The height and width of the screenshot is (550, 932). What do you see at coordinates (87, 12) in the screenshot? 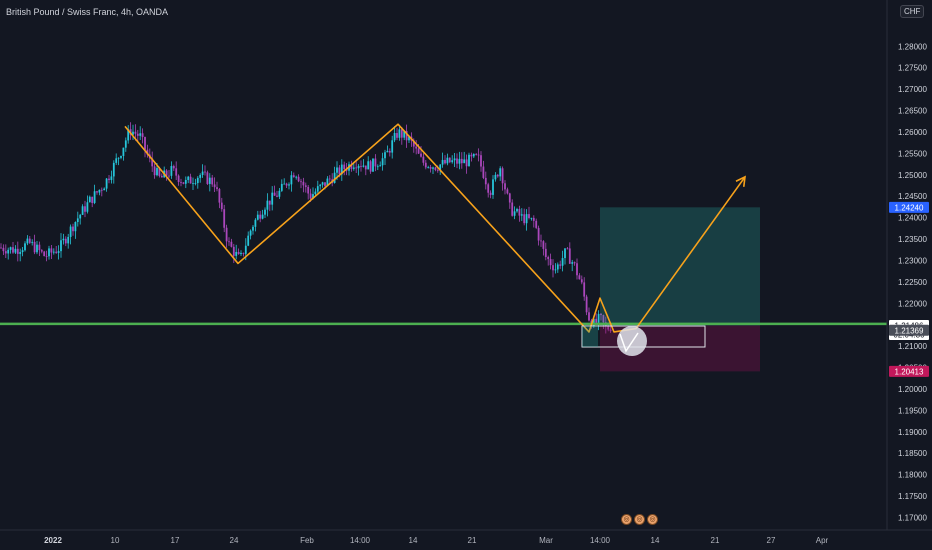
I see `symbol-title: British Pound / Swiss Franc, 4h, OANDA` at bounding box center [87, 12].